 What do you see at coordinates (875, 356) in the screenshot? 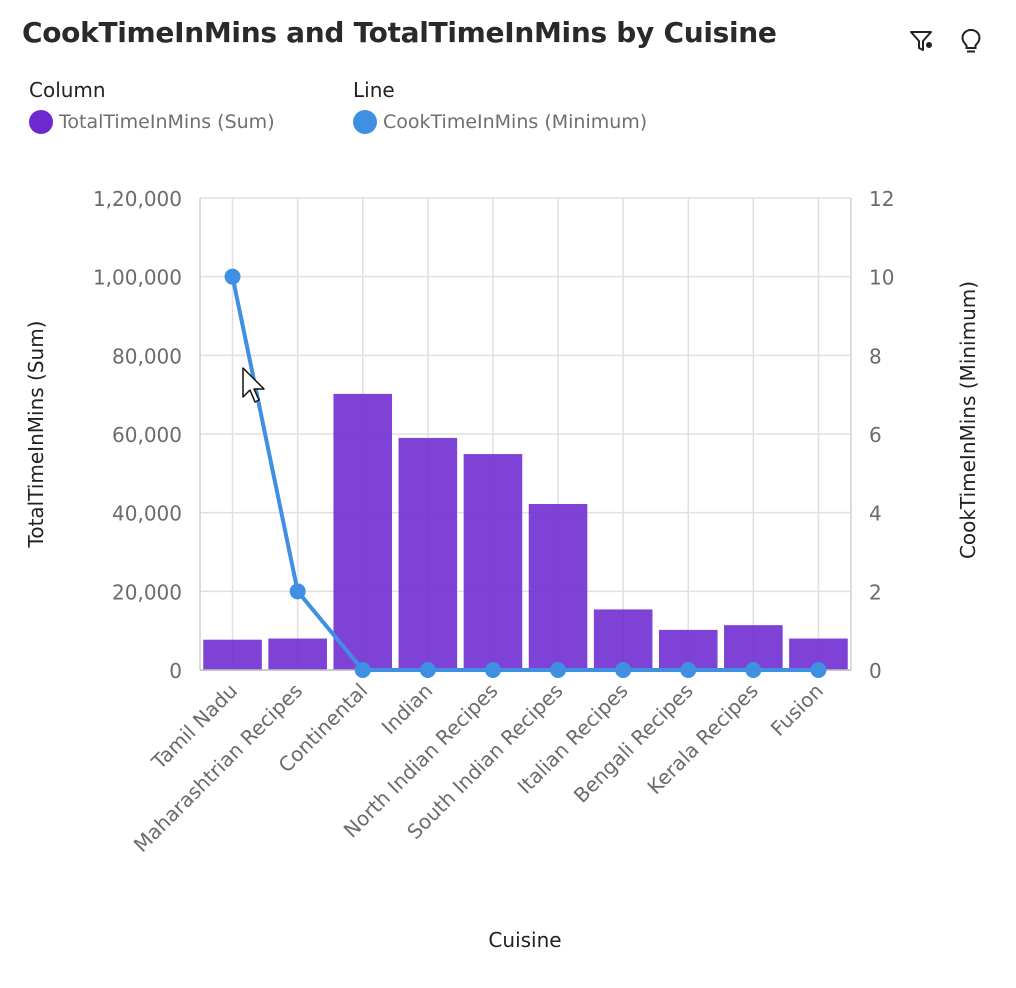
I see `y-right-tick-label: 8` at bounding box center [875, 356].